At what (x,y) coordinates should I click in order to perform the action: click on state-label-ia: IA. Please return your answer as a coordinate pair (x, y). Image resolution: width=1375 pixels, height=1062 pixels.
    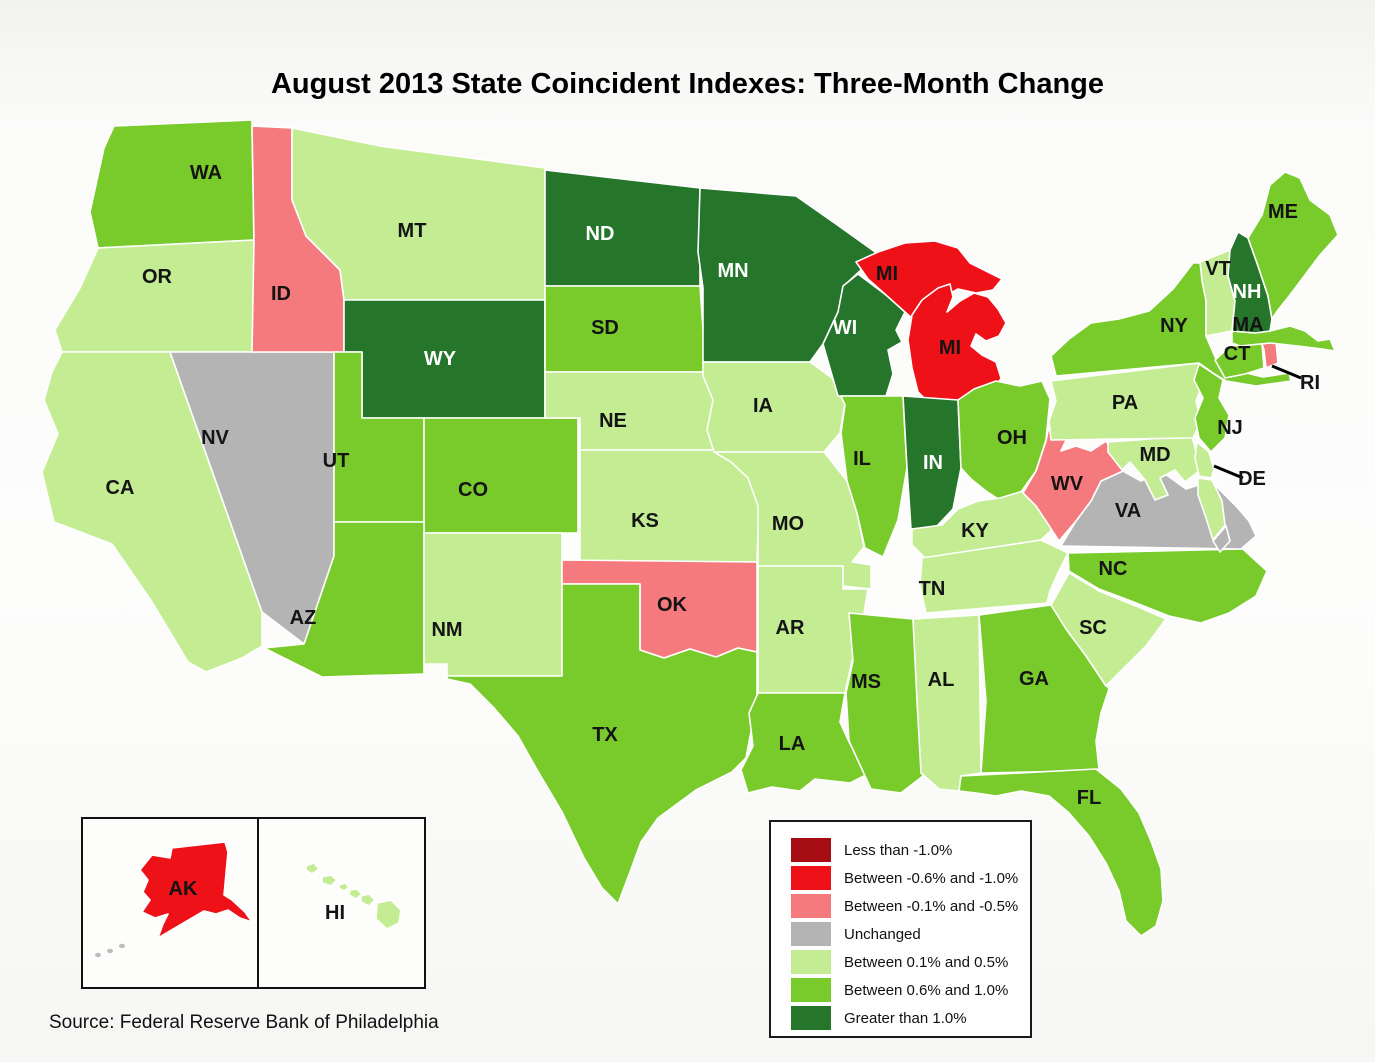
    Looking at the image, I should click on (763, 406).